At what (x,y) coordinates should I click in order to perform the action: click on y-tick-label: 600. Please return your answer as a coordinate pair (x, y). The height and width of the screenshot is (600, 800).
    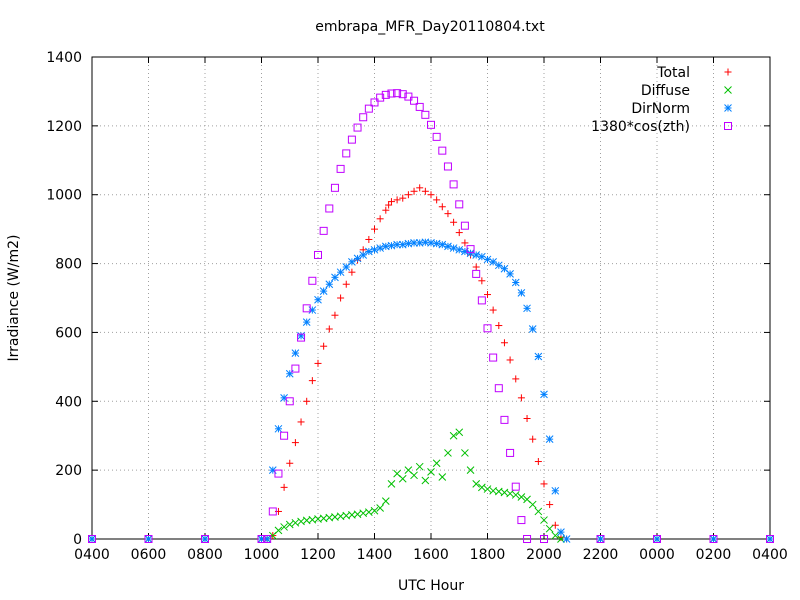
    Looking at the image, I should click on (68, 333).